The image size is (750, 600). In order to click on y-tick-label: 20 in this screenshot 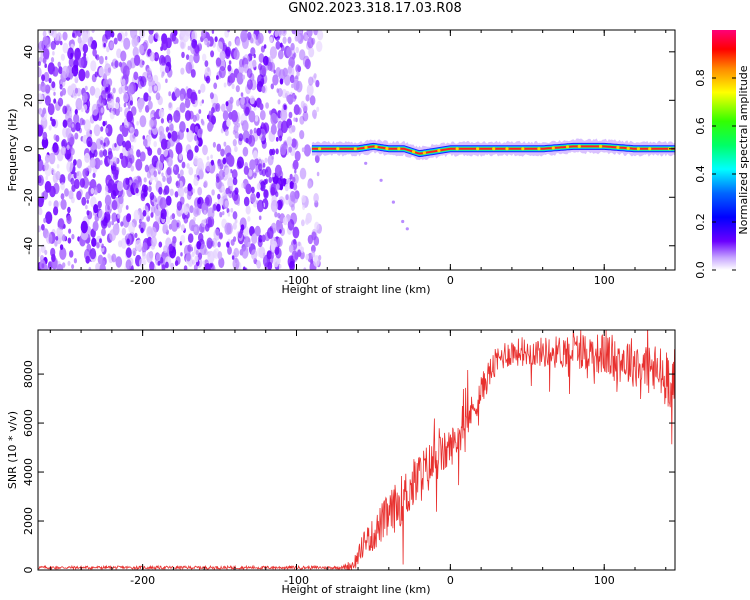, I will do `click(28, 100)`.